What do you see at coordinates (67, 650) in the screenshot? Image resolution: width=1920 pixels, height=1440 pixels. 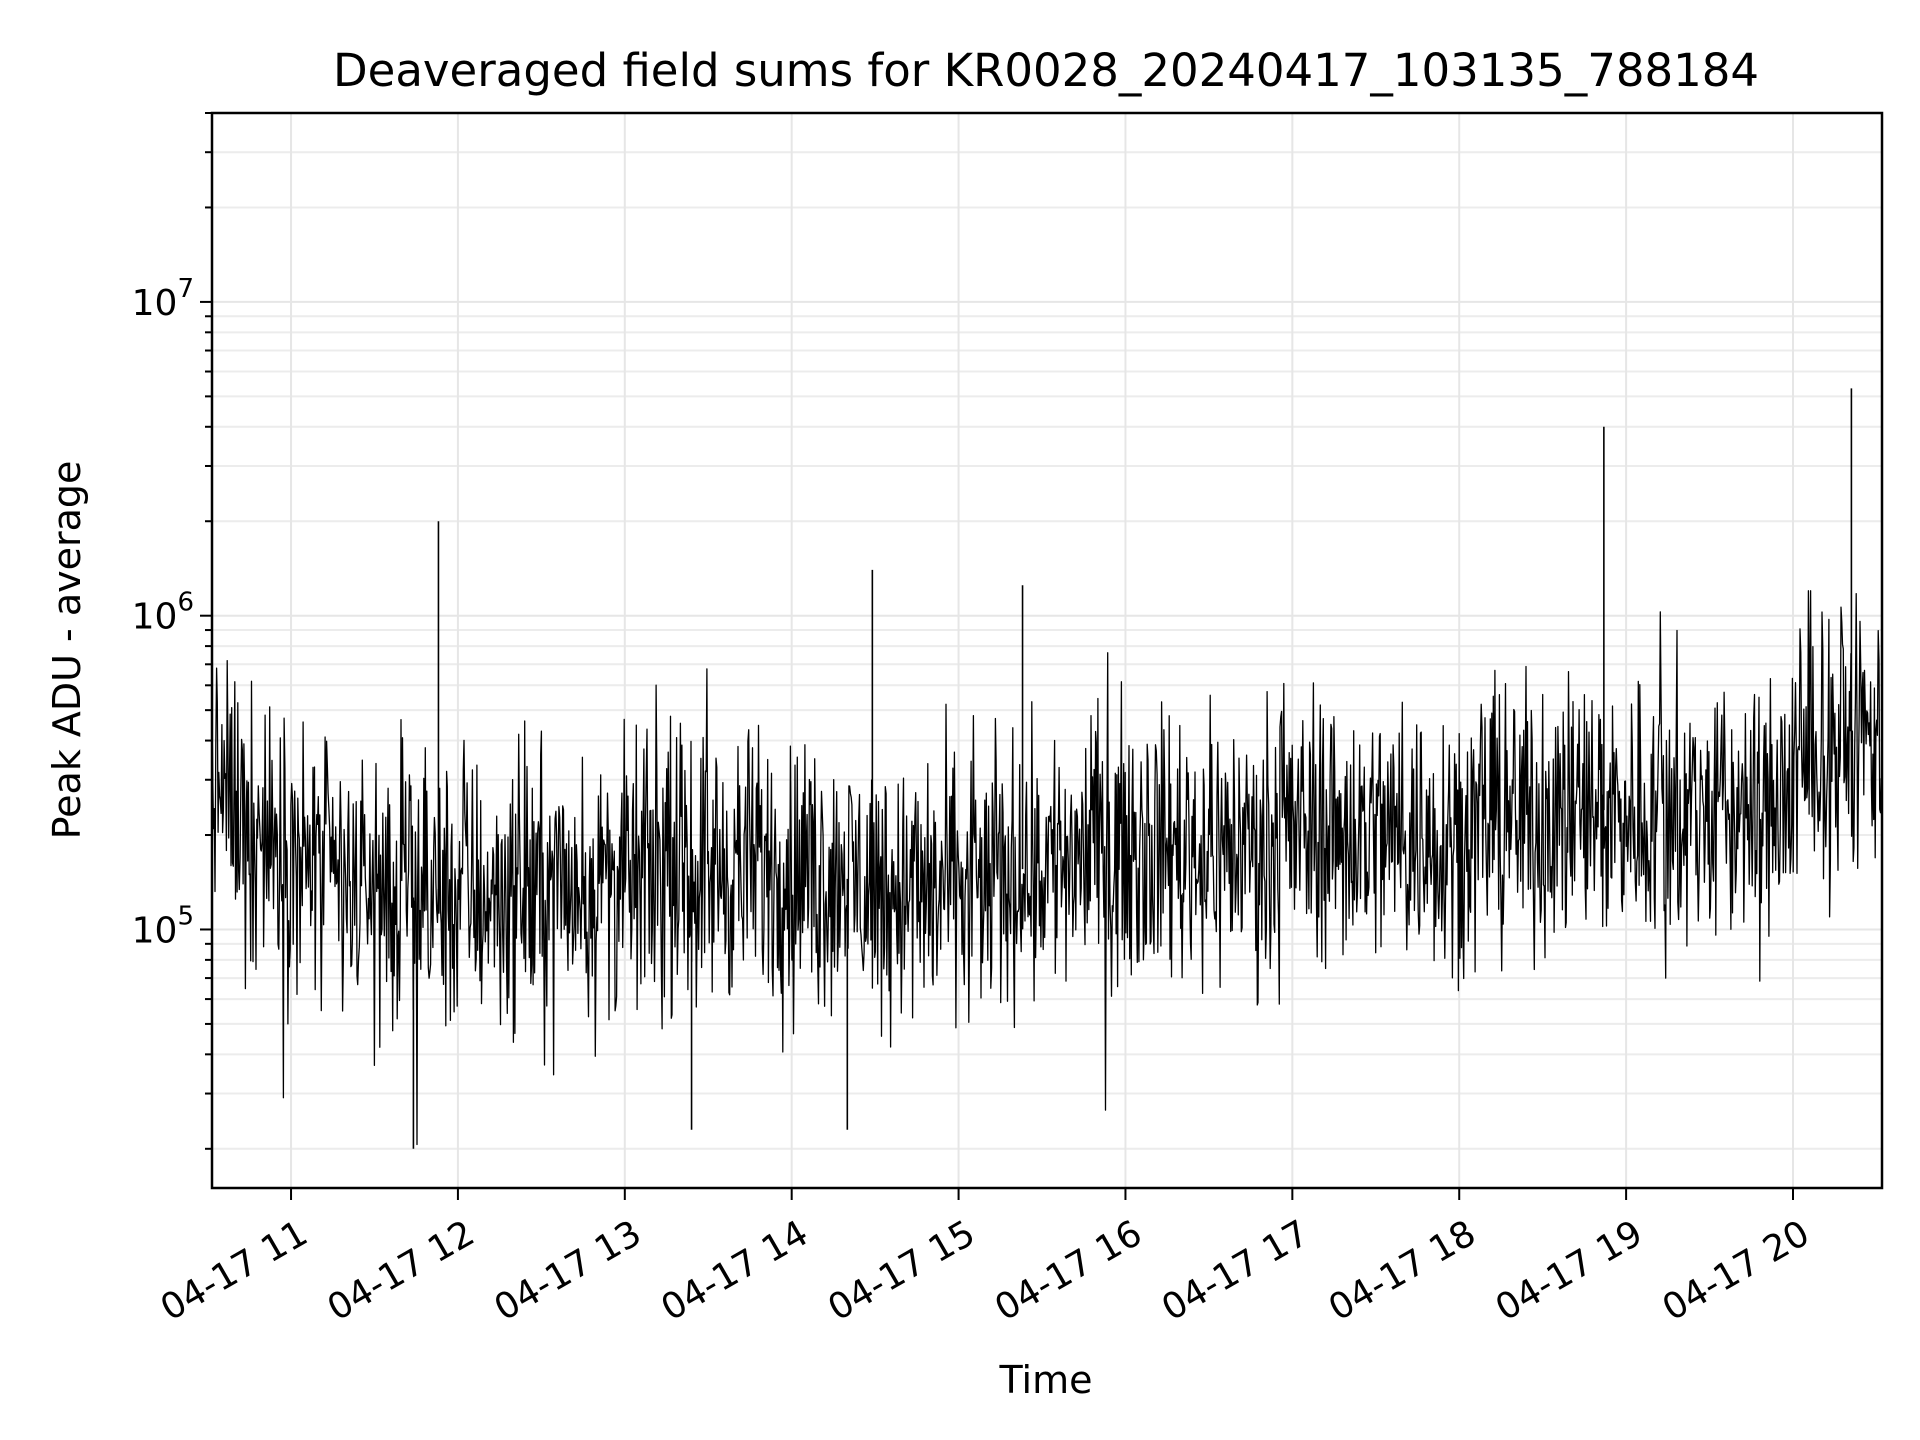 I see `y-axis-label: Peak ADU - average` at bounding box center [67, 650].